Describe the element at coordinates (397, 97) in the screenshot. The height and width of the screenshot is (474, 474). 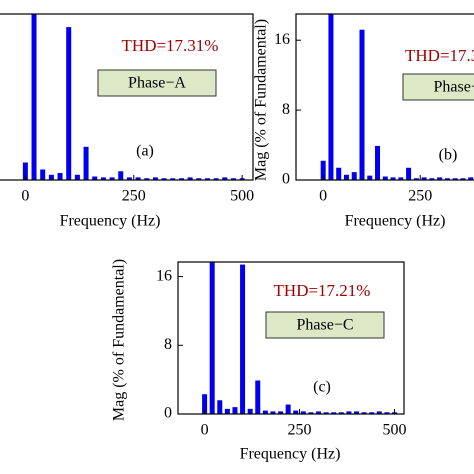
I see `bars` at that location.